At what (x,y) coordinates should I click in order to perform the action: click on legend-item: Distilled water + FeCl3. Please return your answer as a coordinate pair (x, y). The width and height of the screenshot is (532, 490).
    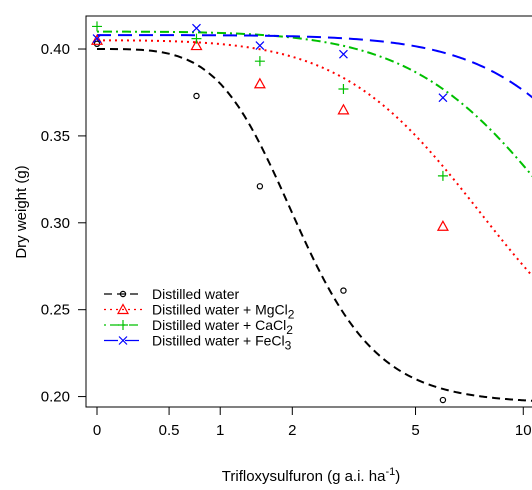
    Looking at the image, I should click on (198, 343).